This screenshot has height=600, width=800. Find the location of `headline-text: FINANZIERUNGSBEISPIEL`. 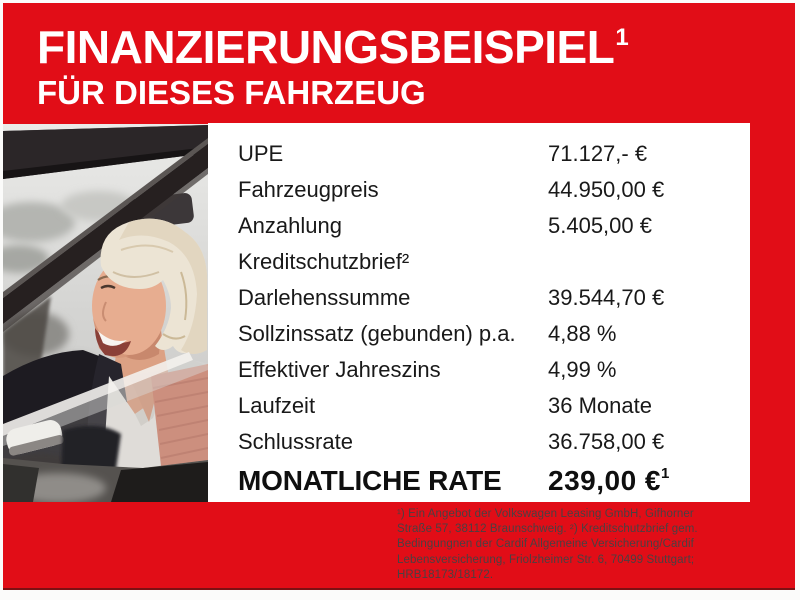

headline-text: FINANZIERUNGSBEISPIEL is located at coordinates (326, 47).